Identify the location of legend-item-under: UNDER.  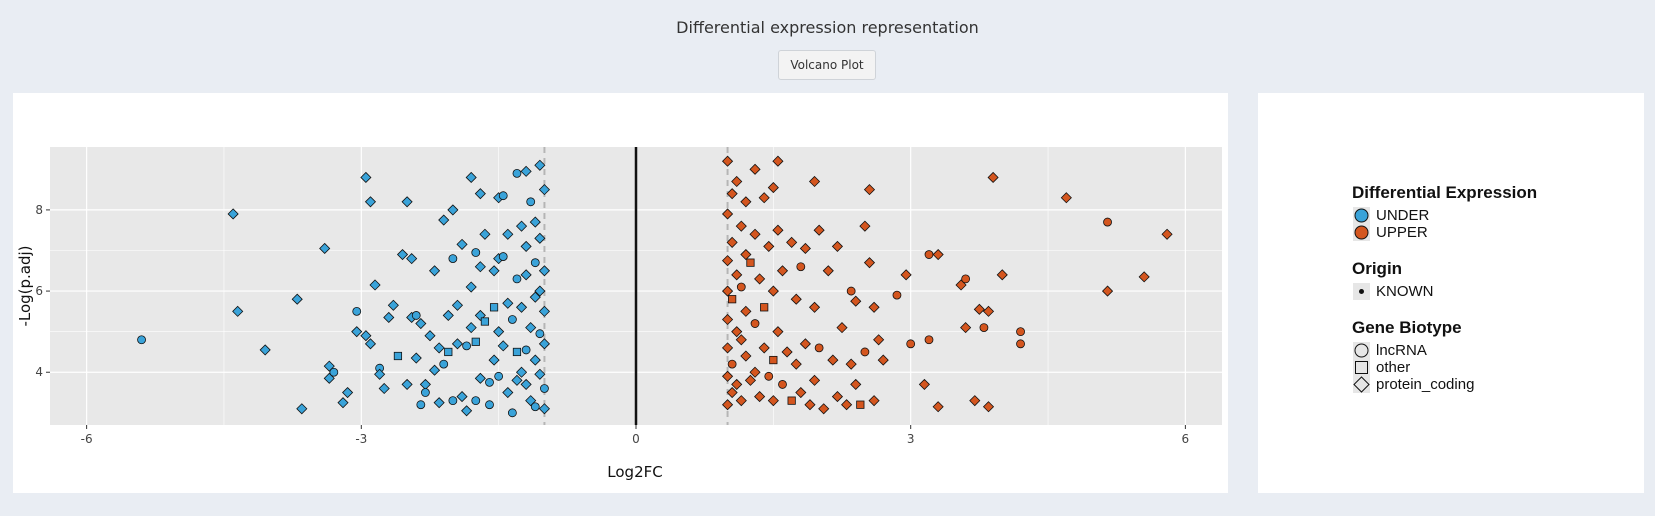
(1444, 215).